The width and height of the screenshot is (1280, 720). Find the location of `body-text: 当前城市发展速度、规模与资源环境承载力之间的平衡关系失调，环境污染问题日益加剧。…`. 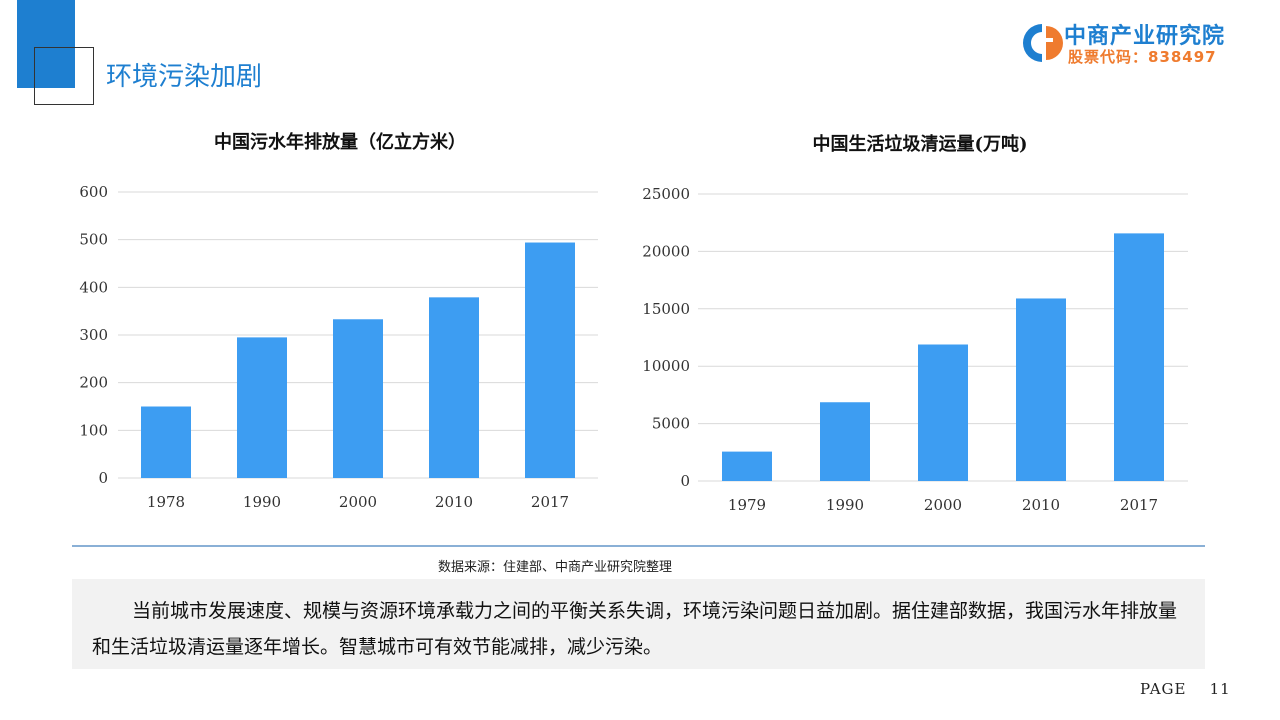

body-text: 当前城市发展速度、规模与资源环境承载力之间的平衡关系失调，环境污染问题日益加剧。… is located at coordinates (638, 624).